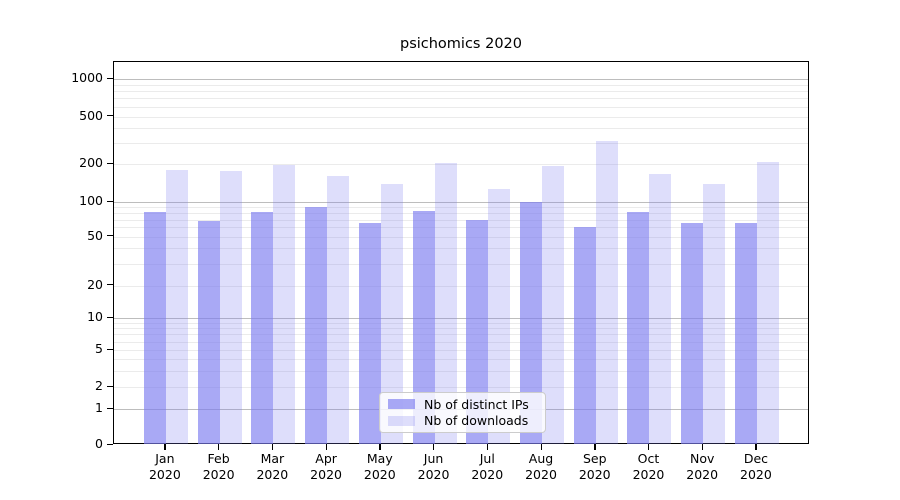 Image resolution: width=900 pixels, height=500 pixels. Describe the element at coordinates (487, 466) in the screenshot. I see `x-tick-label-jul: Jul 2020` at that location.